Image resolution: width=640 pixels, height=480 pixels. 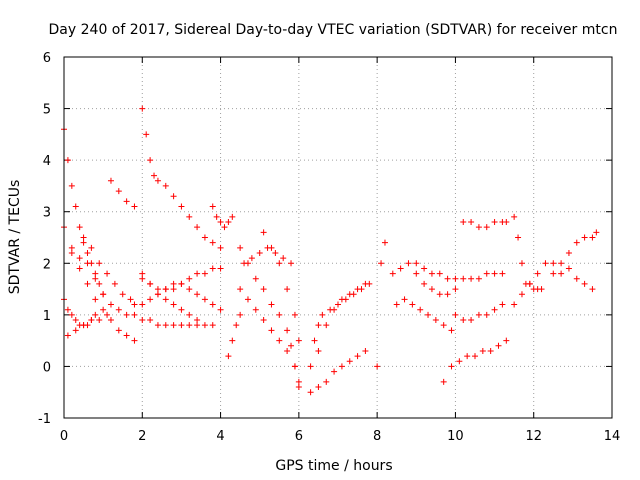 I want to click on x-axis-label: GPS time / hours, so click(x=333, y=466).